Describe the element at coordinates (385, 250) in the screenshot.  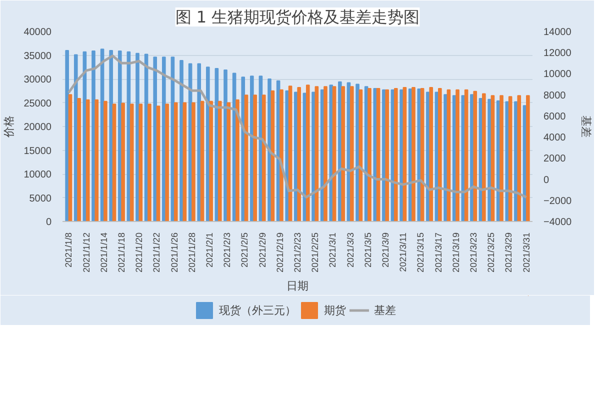
I see `x-tick-label: 2021/3/9` at that location.